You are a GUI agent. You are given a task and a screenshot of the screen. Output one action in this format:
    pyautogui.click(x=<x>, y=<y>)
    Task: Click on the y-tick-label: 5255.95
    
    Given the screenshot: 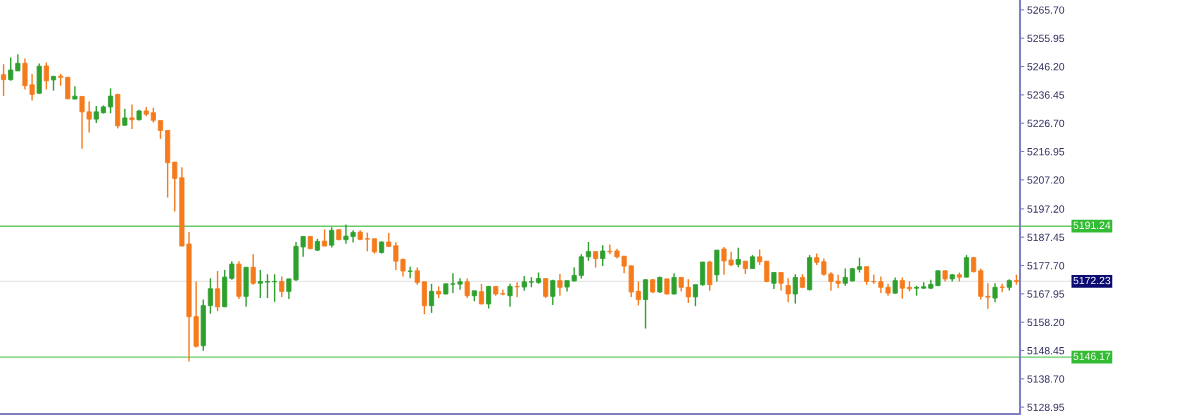 What is the action you would take?
    pyautogui.click(x=1046, y=38)
    